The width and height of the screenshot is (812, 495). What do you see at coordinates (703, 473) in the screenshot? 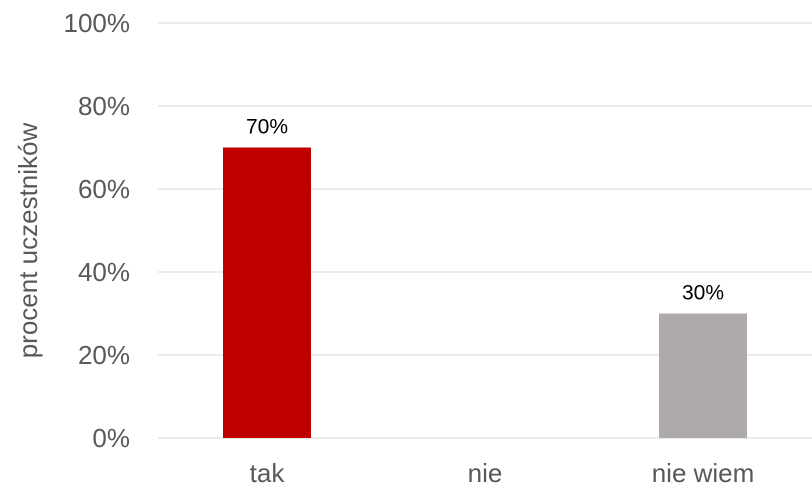
I see `x-category-label: nie wiem` at bounding box center [703, 473].